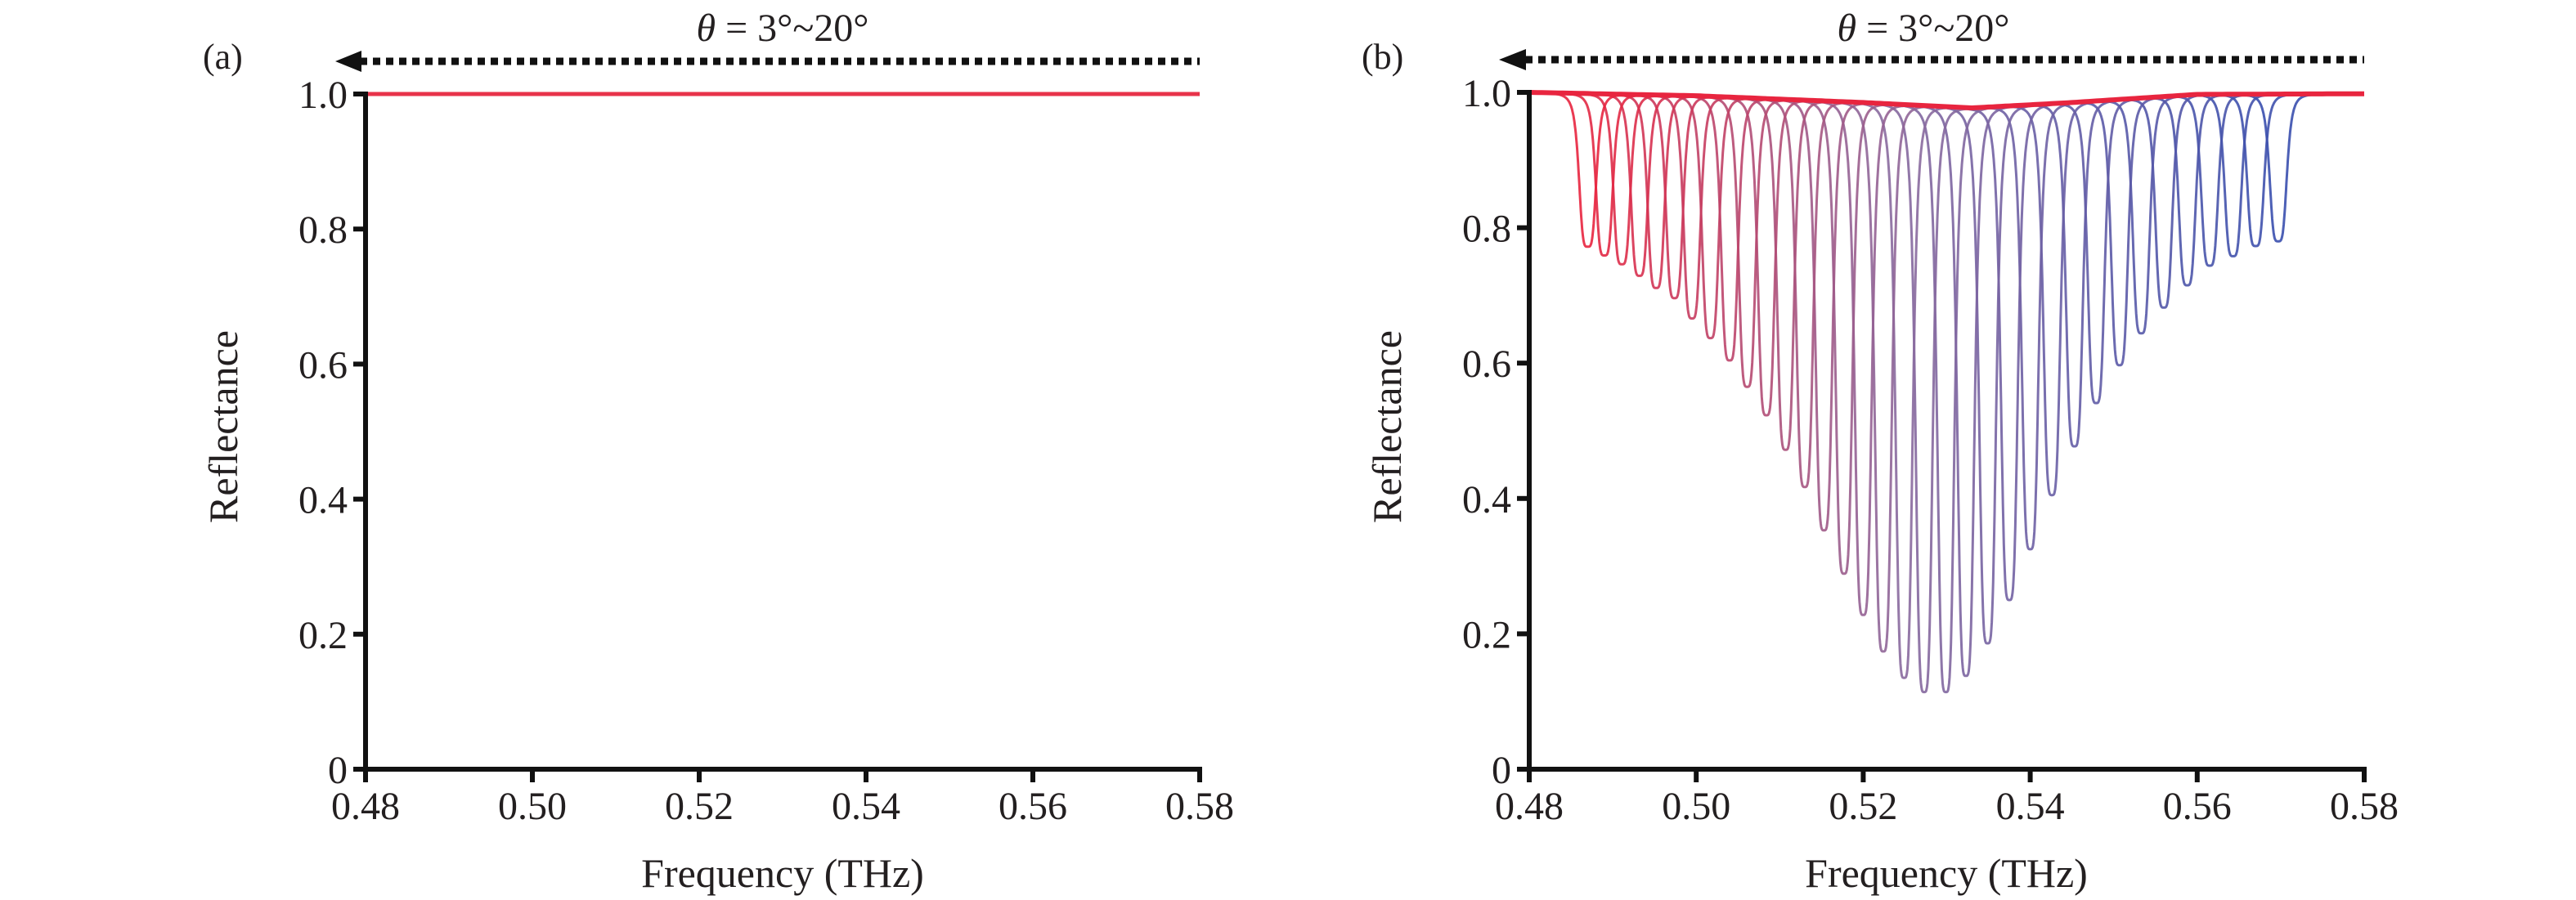  I want to click on panel-label: (a), so click(223, 57).